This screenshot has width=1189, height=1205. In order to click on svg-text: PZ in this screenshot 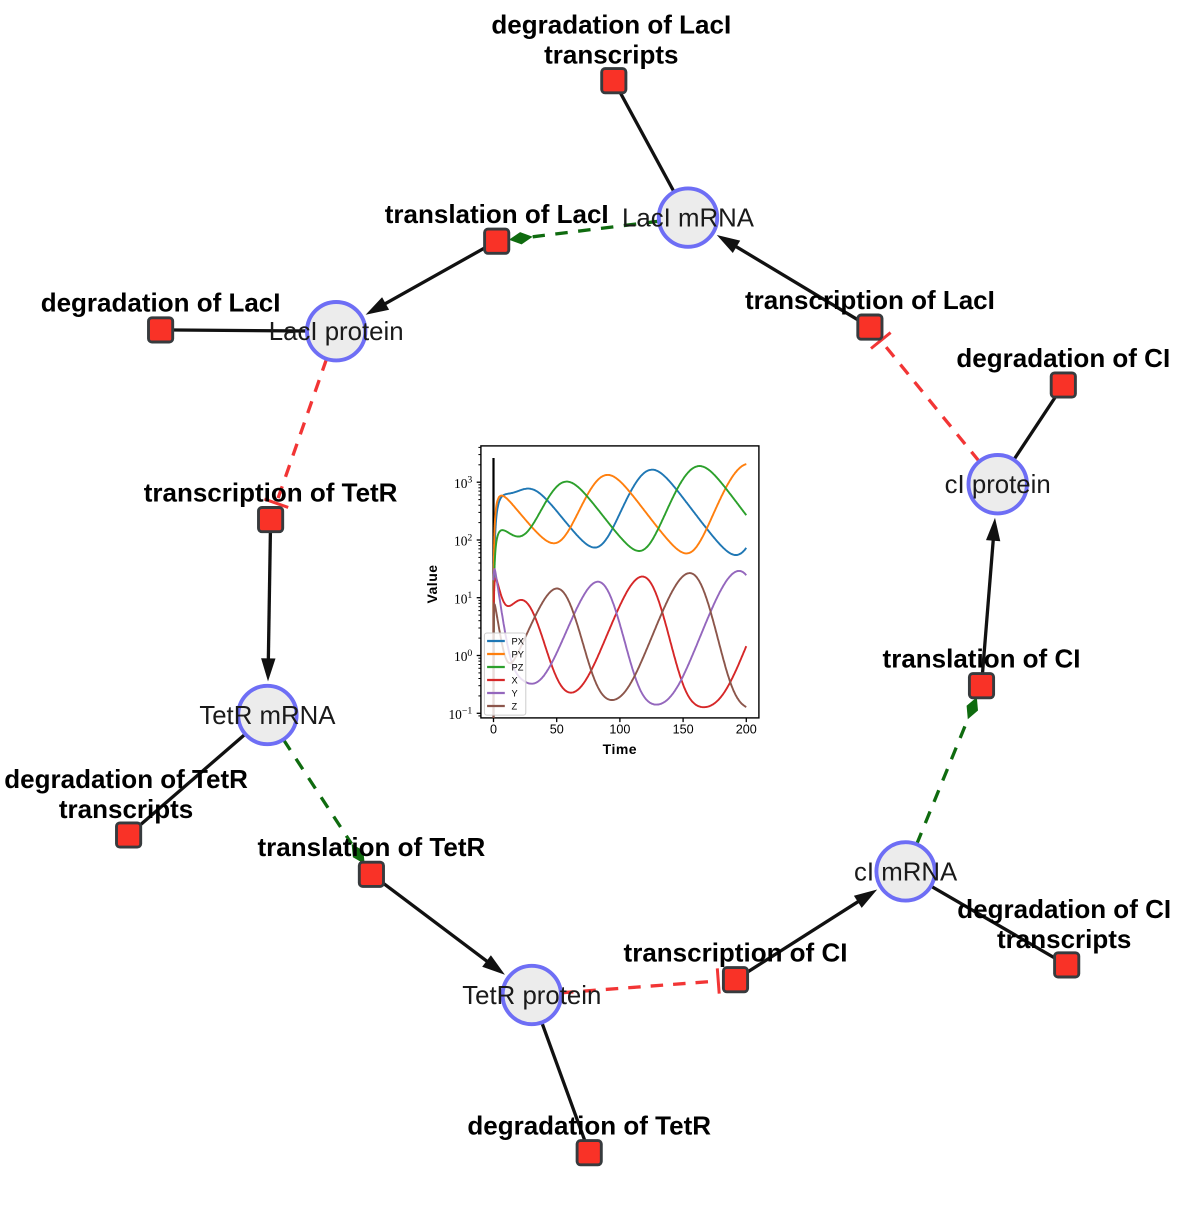, I will do `click(518, 667)`.